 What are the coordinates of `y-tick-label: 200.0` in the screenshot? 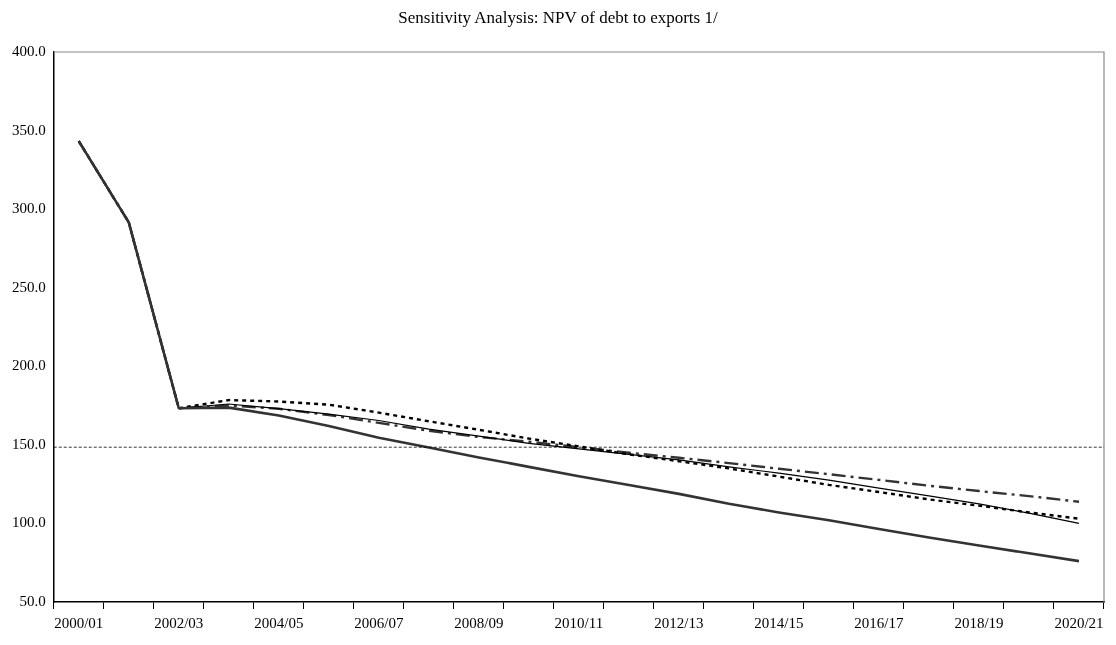 It's located at (29, 365).